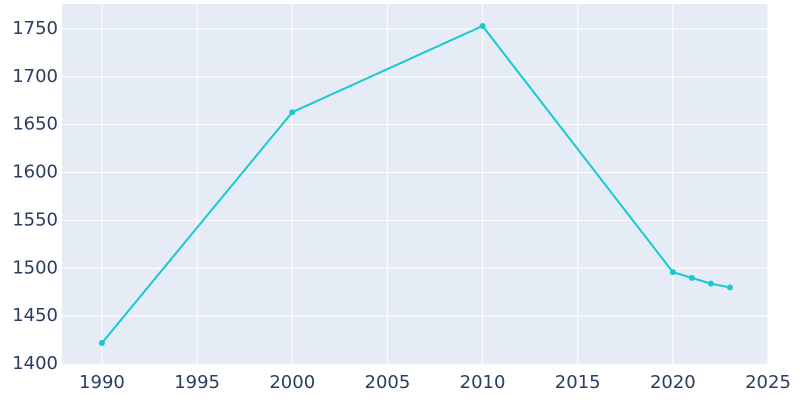 Image resolution: width=800 pixels, height=400 pixels. Describe the element at coordinates (35, 76) in the screenshot. I see `y-tick-label: 1700` at that location.